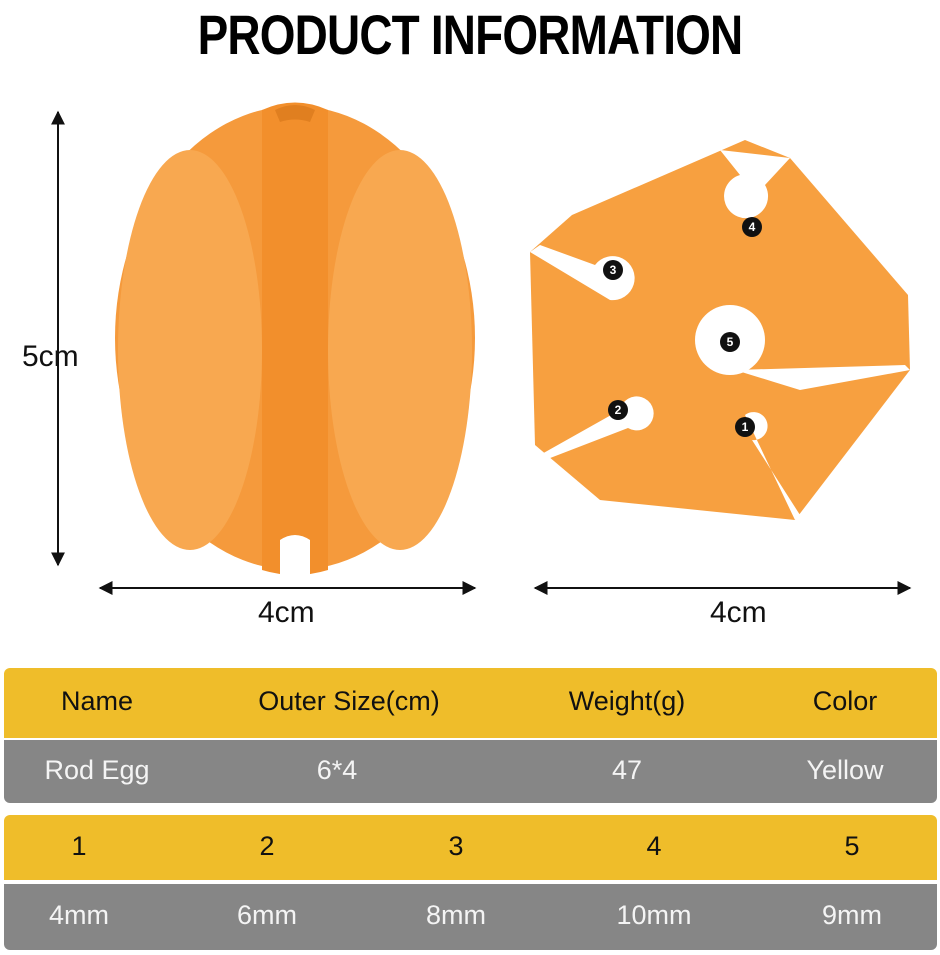  Describe the element at coordinates (654, 915) in the screenshot. I see `hole-size: 10mm` at that location.